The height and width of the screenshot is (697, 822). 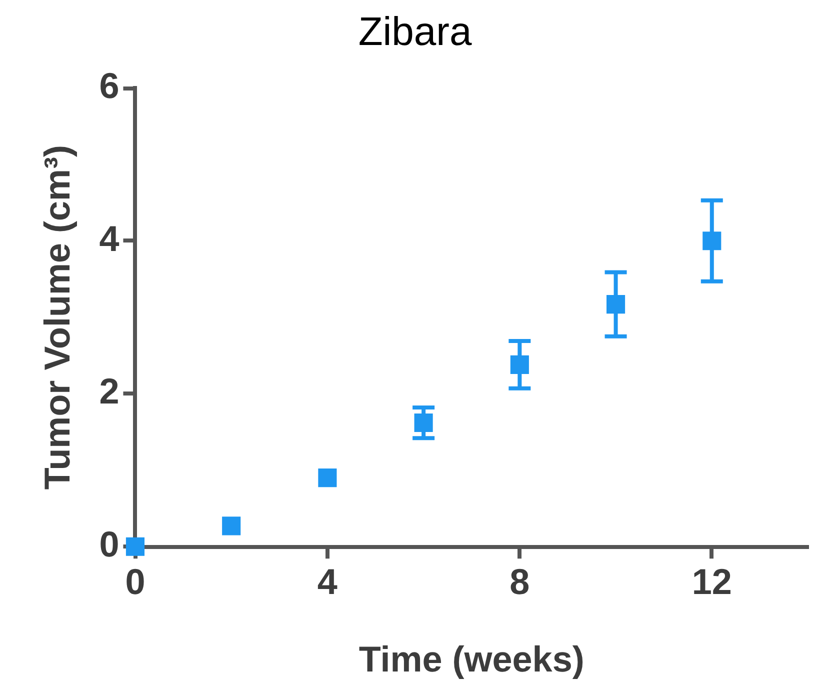 What do you see at coordinates (135, 581) in the screenshot?
I see `x-tick-label: 0` at bounding box center [135, 581].